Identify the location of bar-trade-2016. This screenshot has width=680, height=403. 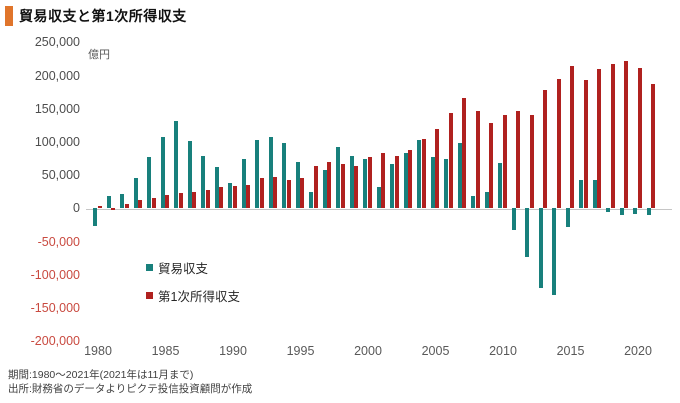
(581, 194).